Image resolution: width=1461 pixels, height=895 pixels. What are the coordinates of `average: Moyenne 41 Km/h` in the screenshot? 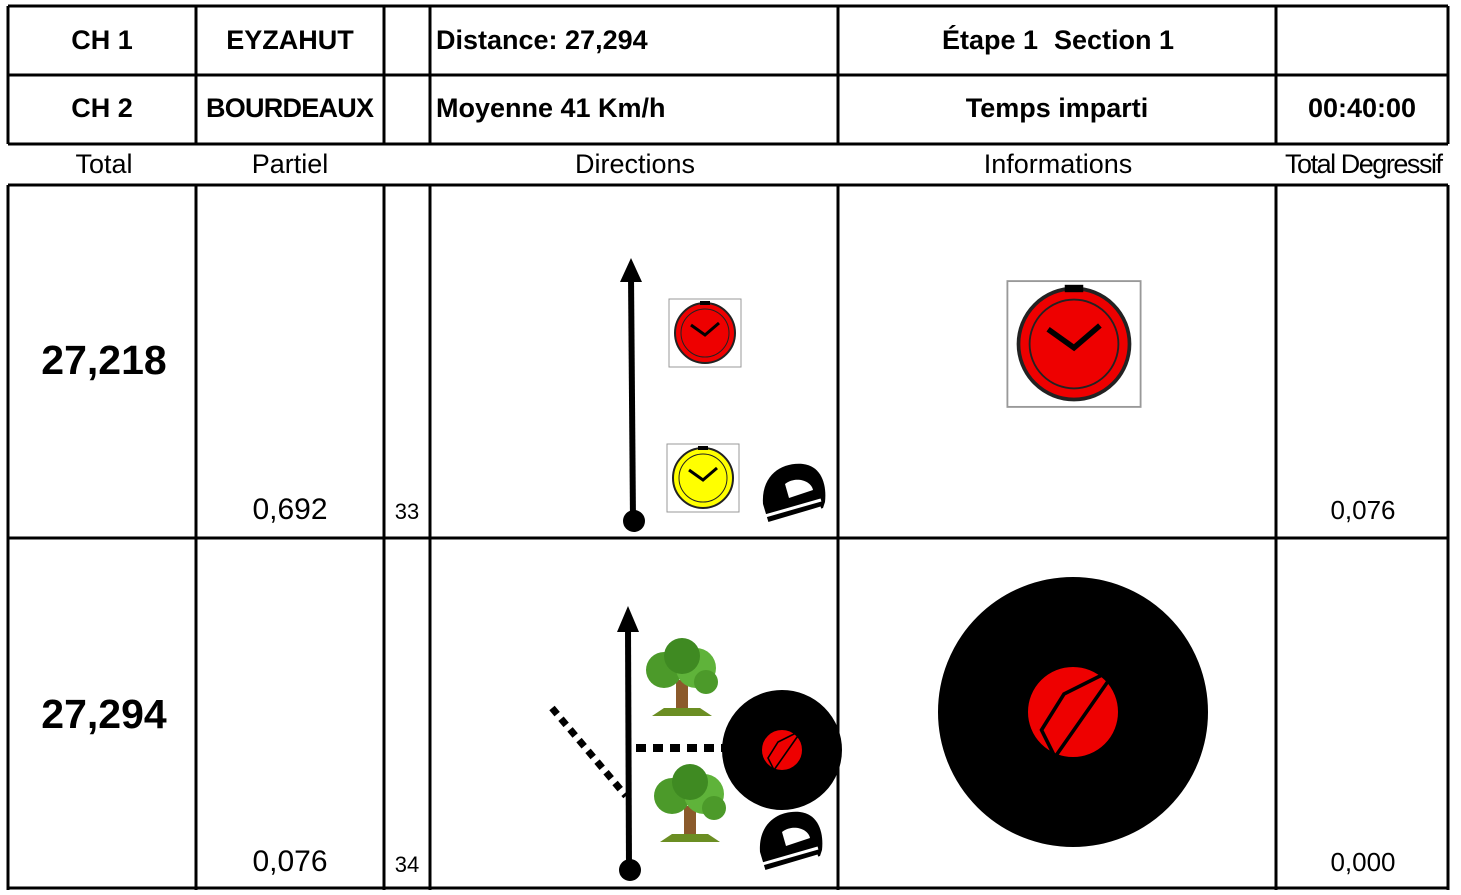 It's located at (551, 108).